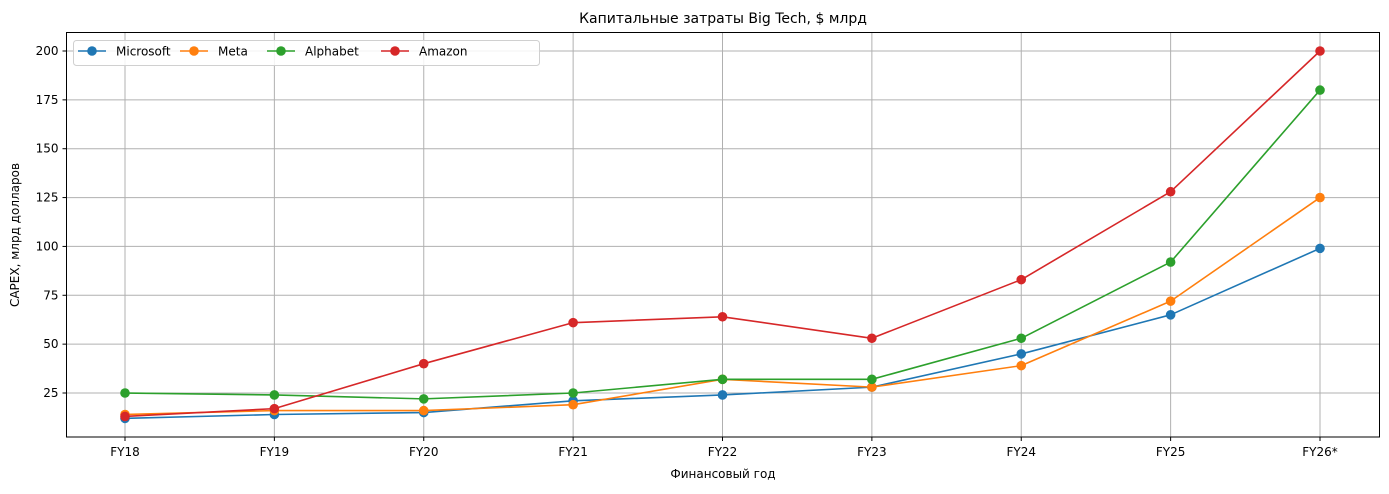 The height and width of the screenshot is (494, 1389). I want to click on legend-label: Meta, so click(233, 52).